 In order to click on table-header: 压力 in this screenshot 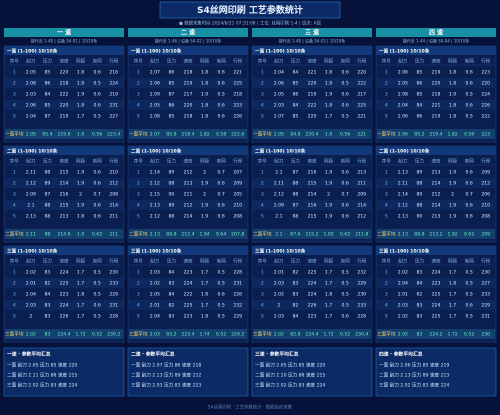, I will do `click(296, 61)`.